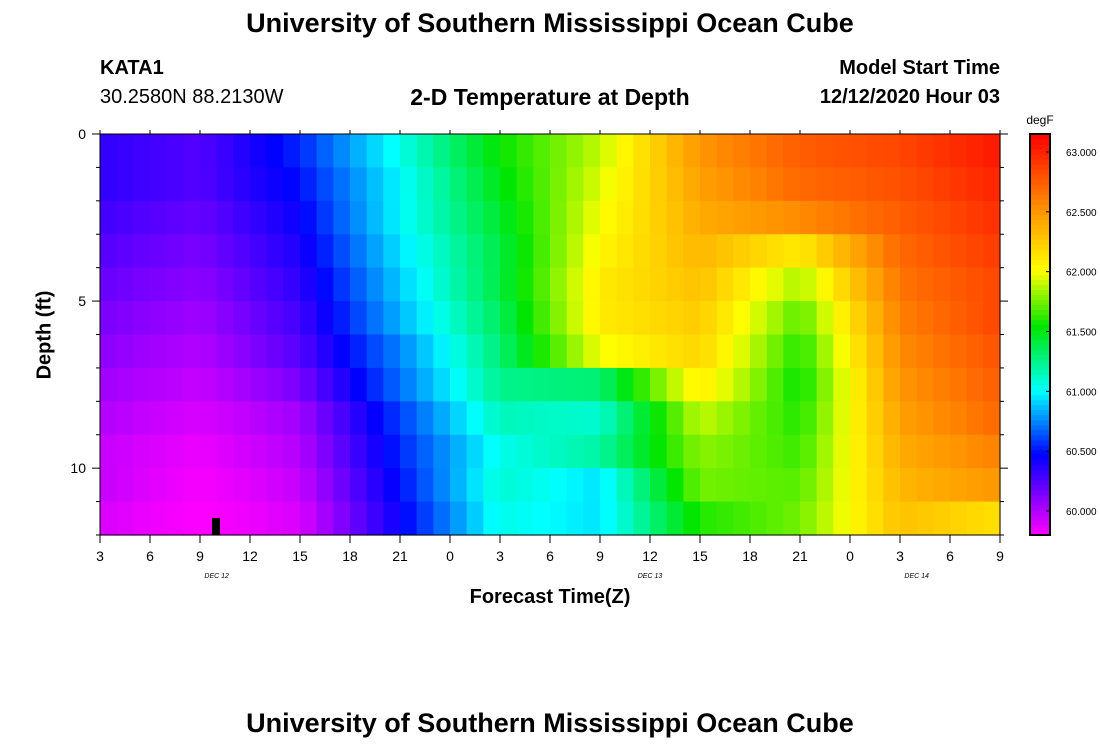 The height and width of the screenshot is (750, 1100). What do you see at coordinates (550, 597) in the screenshot?
I see `x-axis-label: Forecast Time(Z)` at bounding box center [550, 597].